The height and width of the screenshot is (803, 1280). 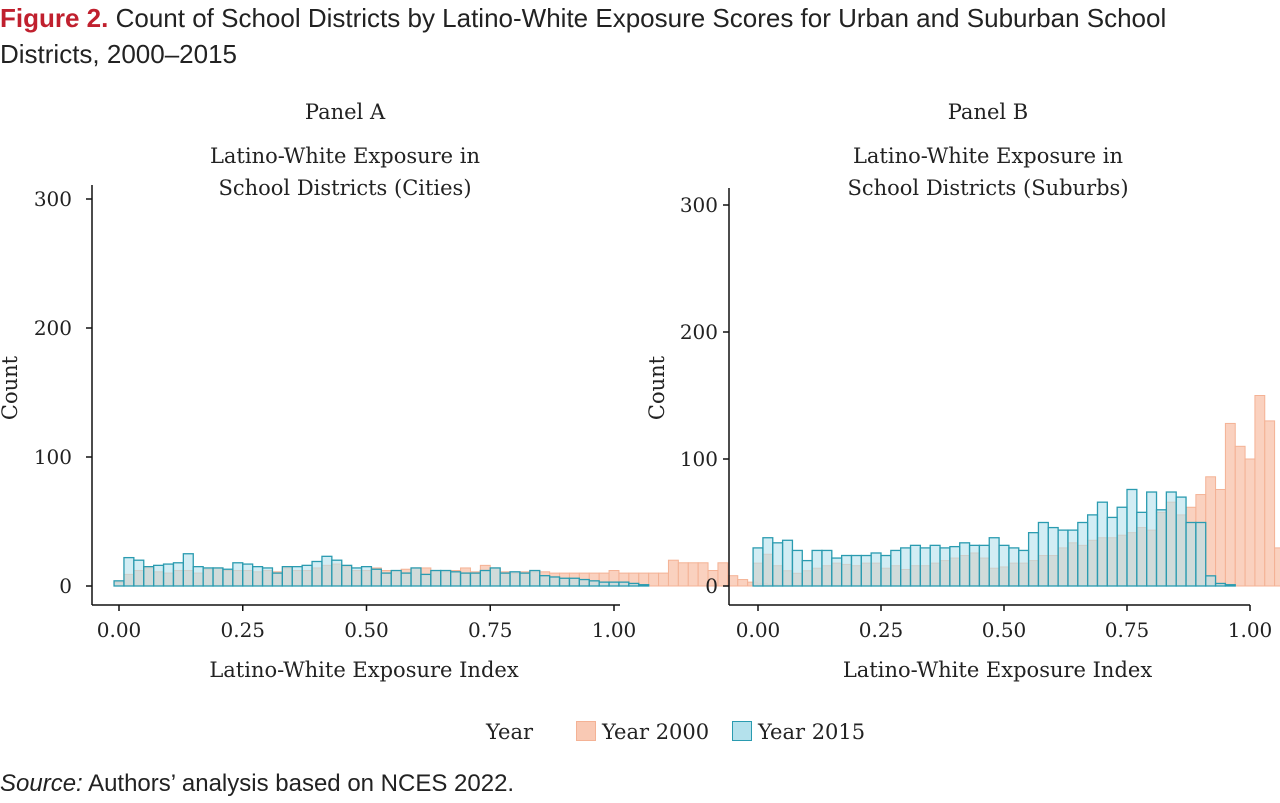 What do you see at coordinates (54, 18) in the screenshot?
I see `figure-label: Figure 2.` at bounding box center [54, 18].